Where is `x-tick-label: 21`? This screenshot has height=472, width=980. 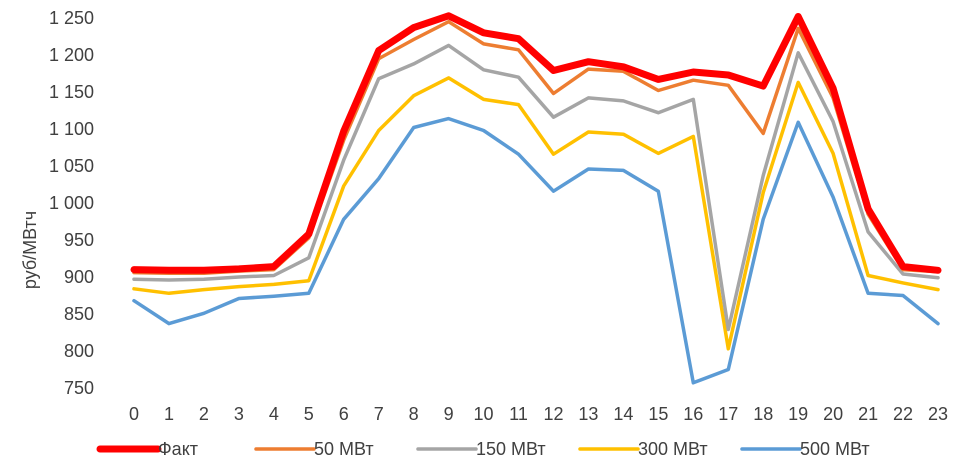 x-tick-label: 21 is located at coordinates (868, 414).